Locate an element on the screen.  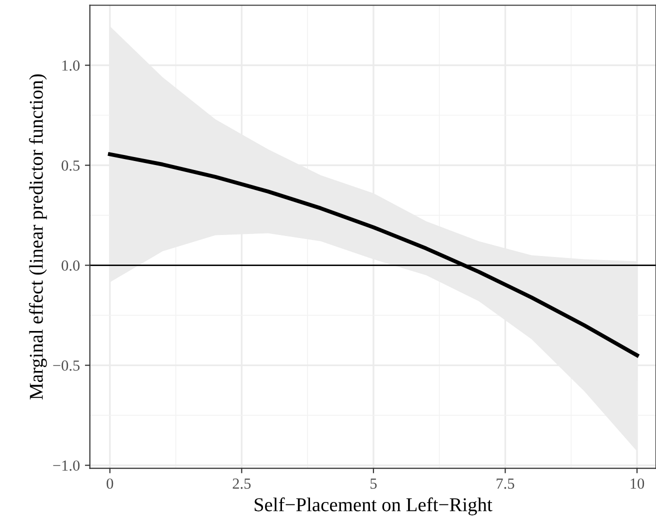
x-tick-label: 10 is located at coordinates (637, 483).